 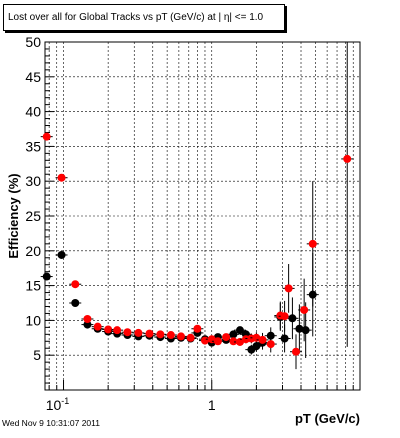 I want to click on y-axis-label: Efficiency (%), so click(x=13, y=215).